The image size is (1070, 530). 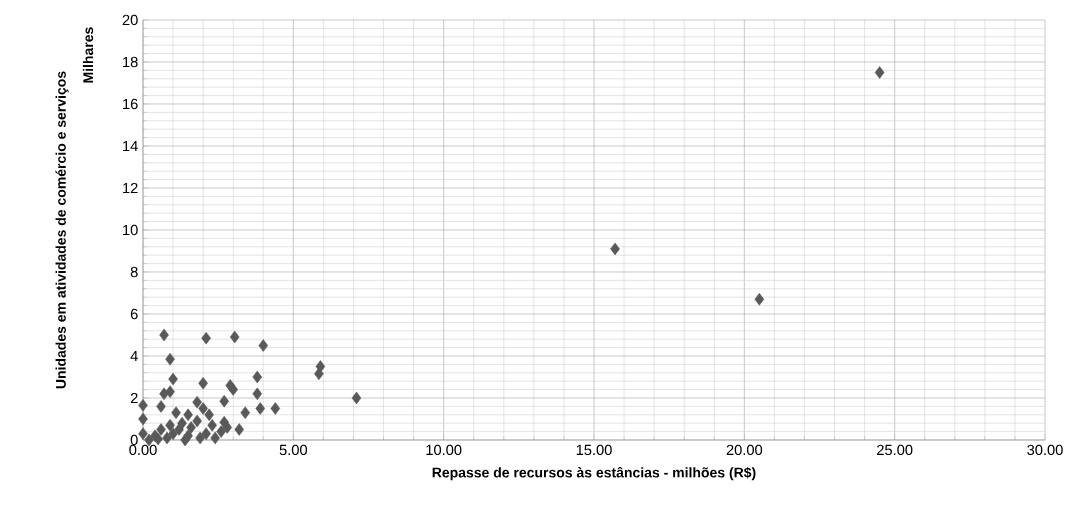 I want to click on y-tick-label: 18, so click(x=130, y=62).